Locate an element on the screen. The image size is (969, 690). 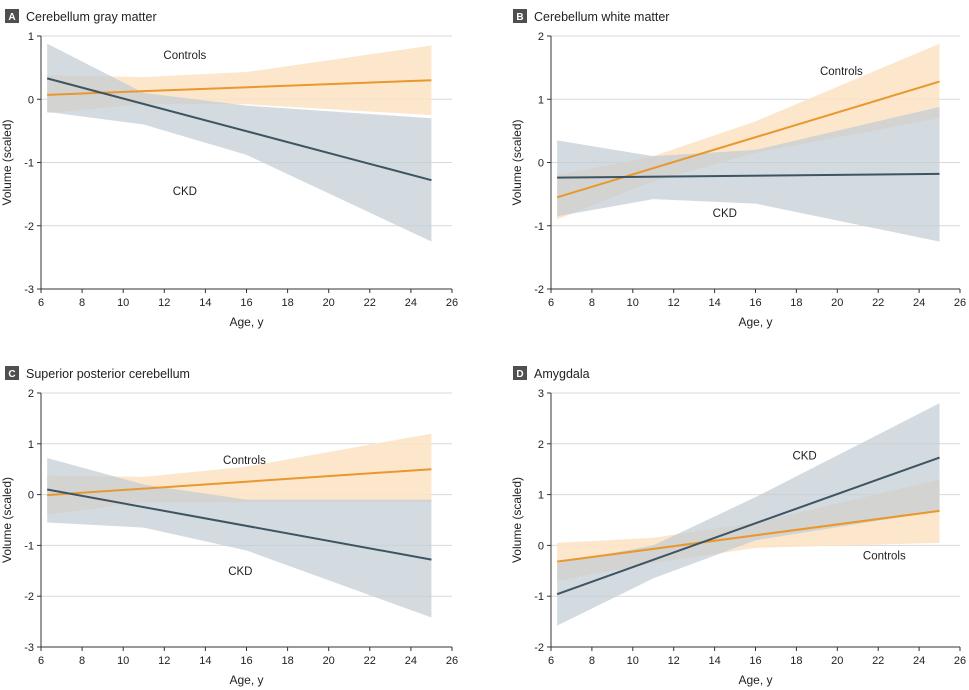
panel-letter: D is located at coordinates (519, 374).